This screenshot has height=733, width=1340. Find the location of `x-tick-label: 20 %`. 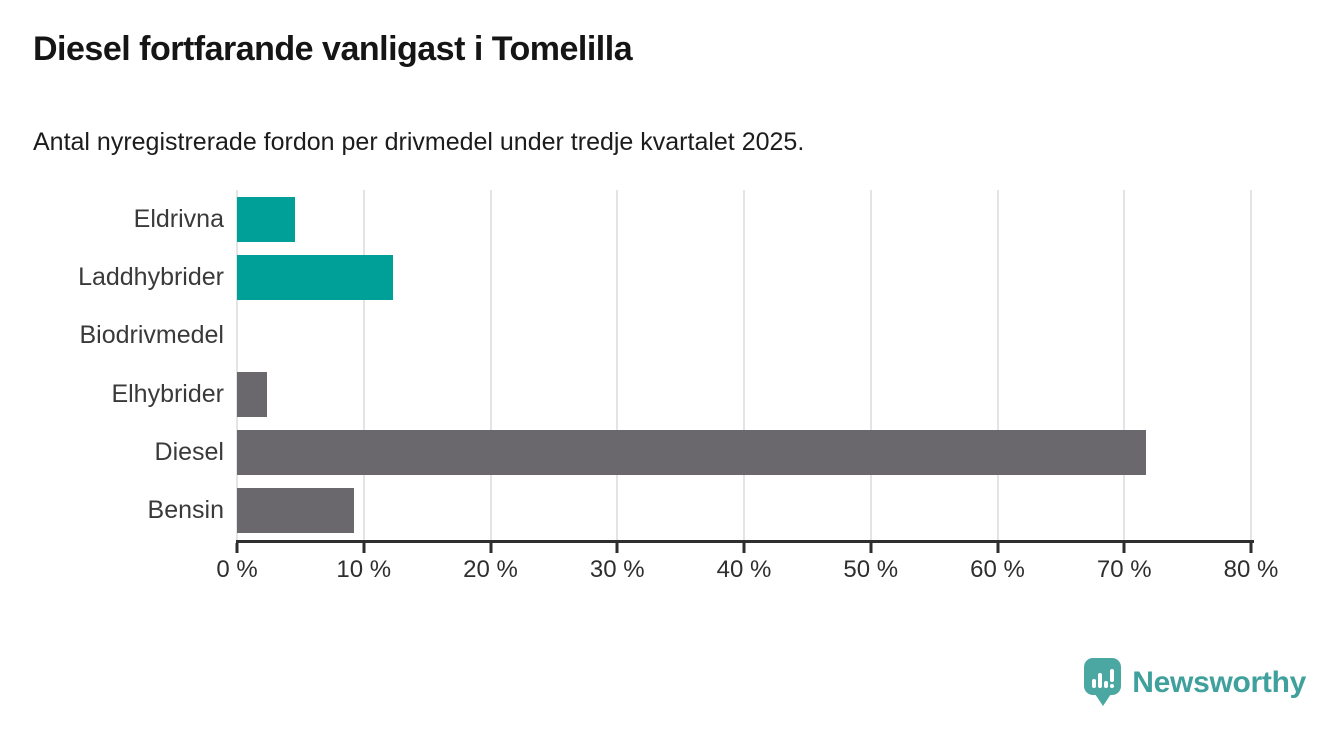

x-tick-label: 20 % is located at coordinates (490, 569).